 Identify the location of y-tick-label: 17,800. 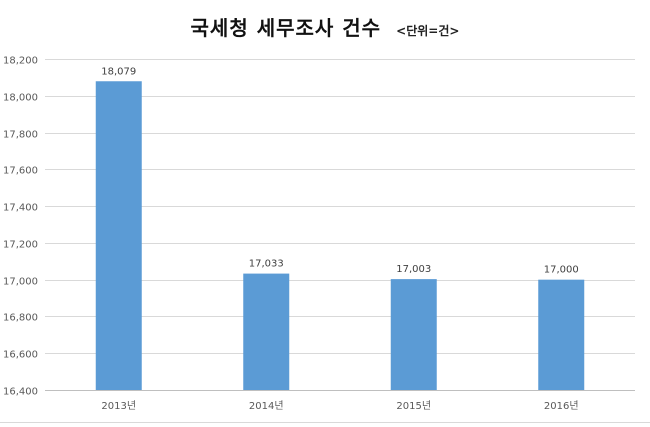
(20, 135).